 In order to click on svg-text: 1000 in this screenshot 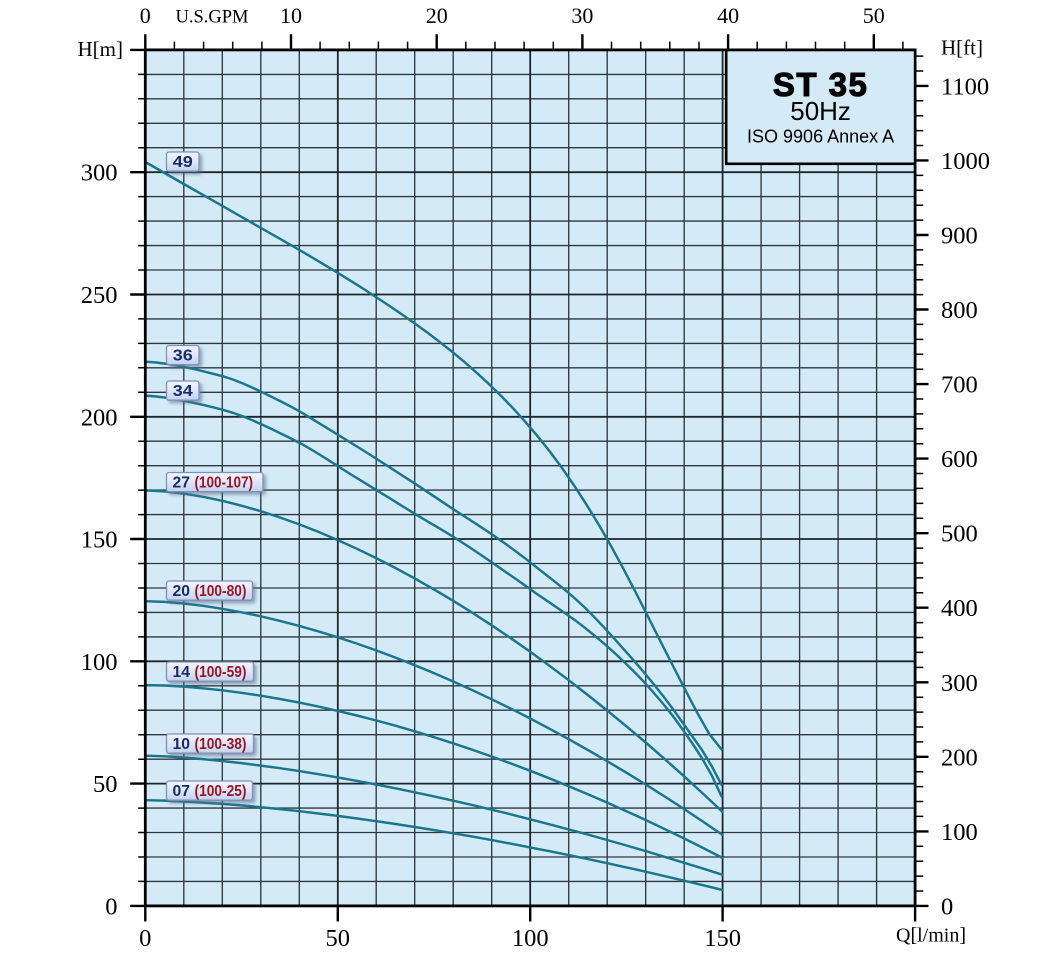, I will do `click(965, 161)`.